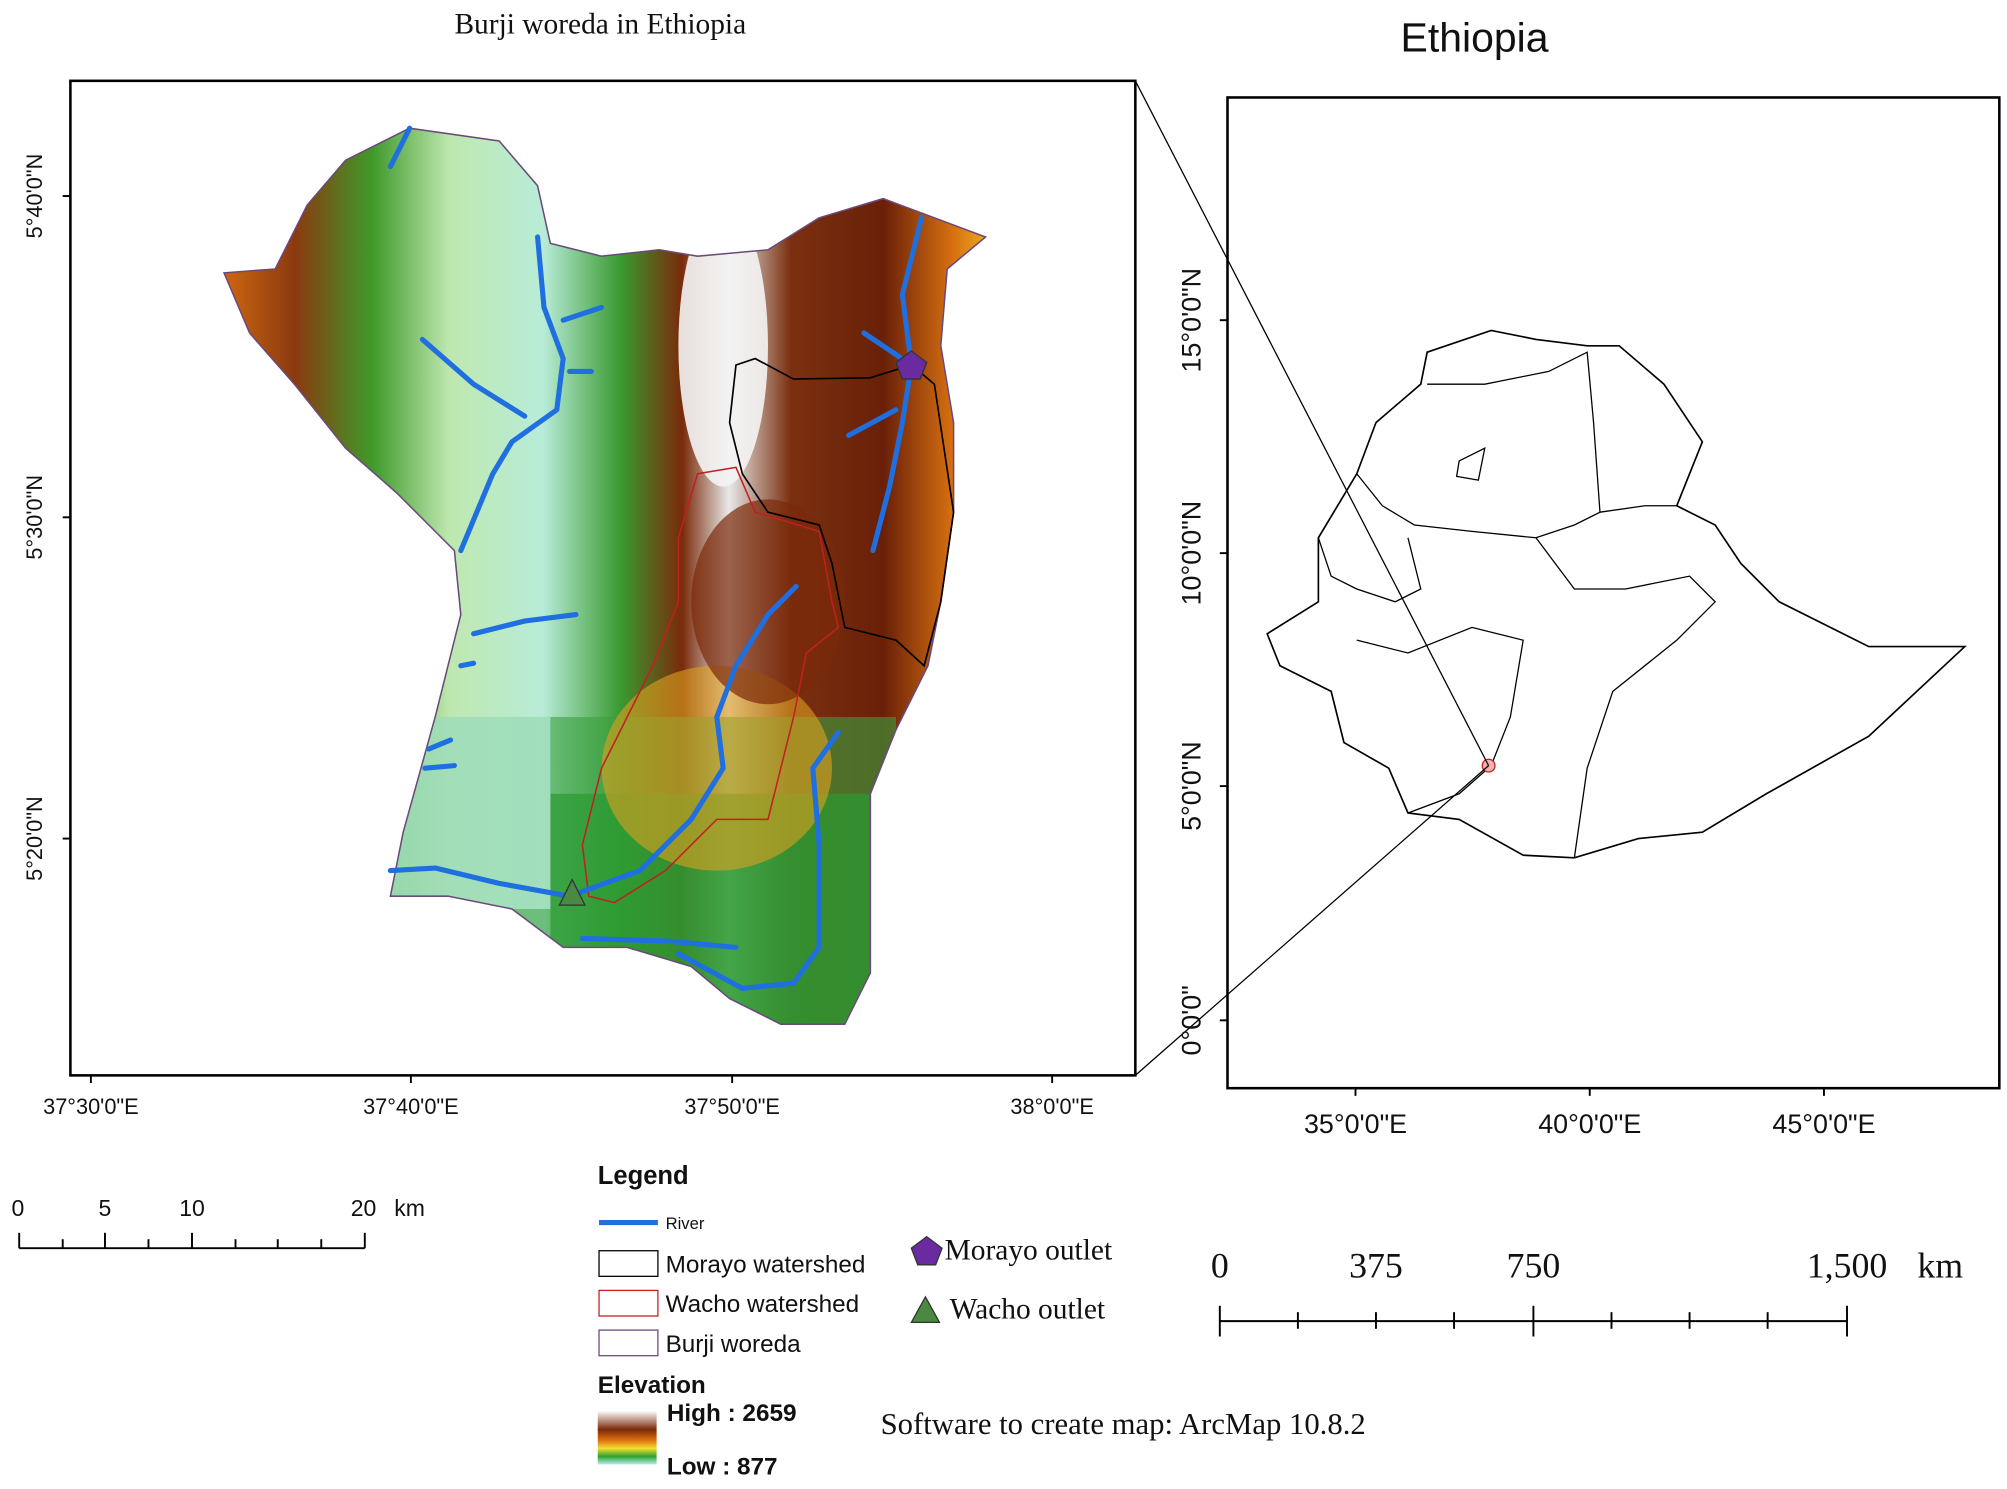 Image resolution: width=2007 pixels, height=1489 pixels. What do you see at coordinates (1029, 1251) in the screenshot?
I see `legend-label: Morayo outlet` at bounding box center [1029, 1251].